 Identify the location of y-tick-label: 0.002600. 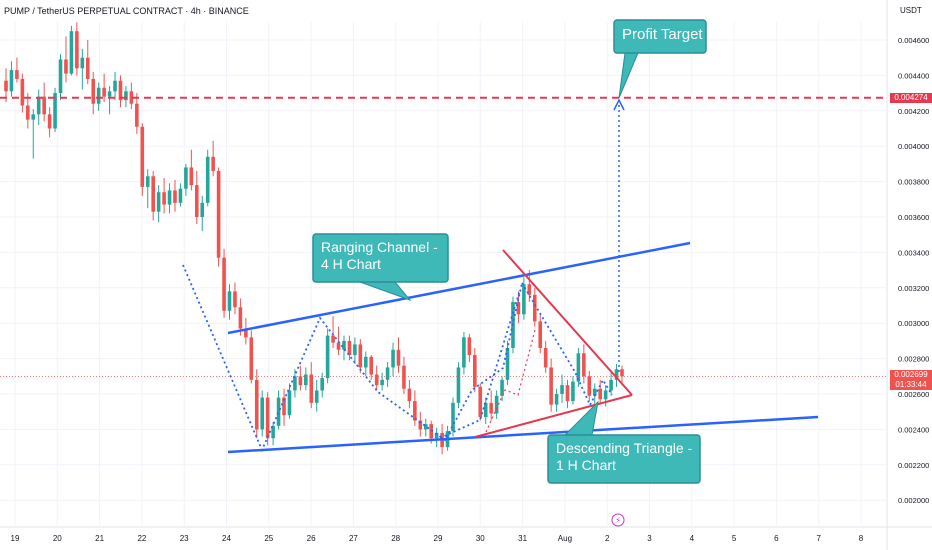
(913, 394).